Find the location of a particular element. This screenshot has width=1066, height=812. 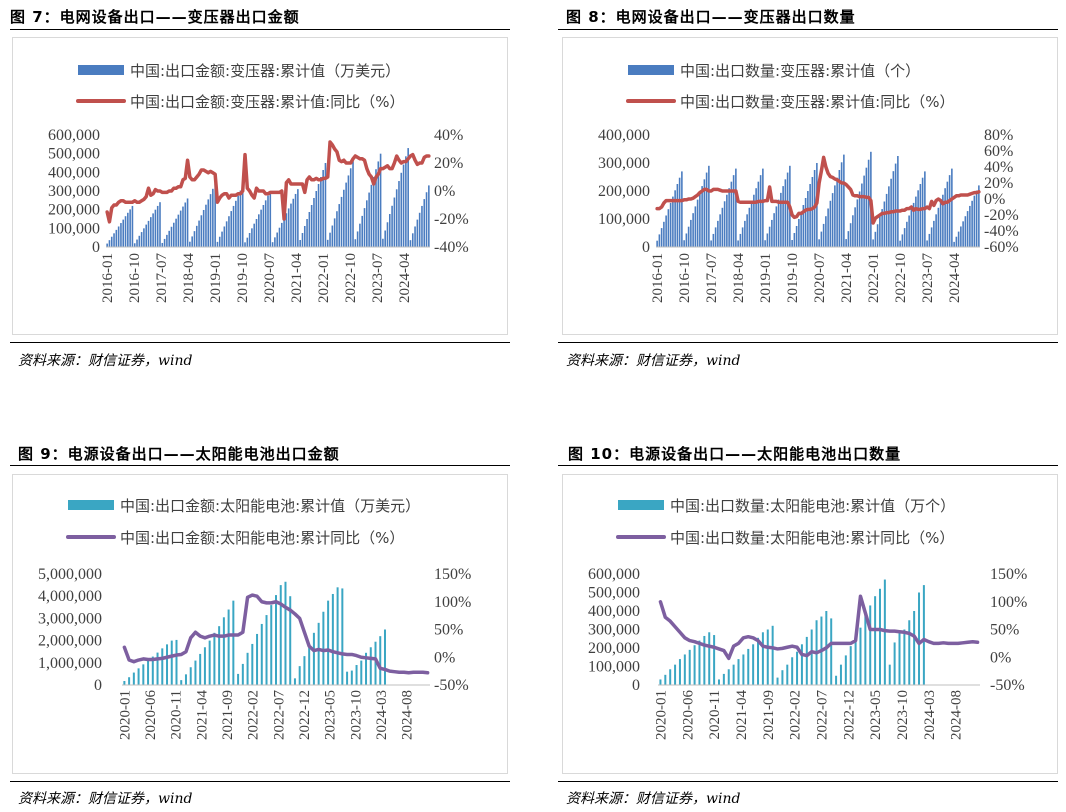

legend-line-label: 中国:出口金额:太阳能电池:累计同比（%） is located at coordinates (262, 538).